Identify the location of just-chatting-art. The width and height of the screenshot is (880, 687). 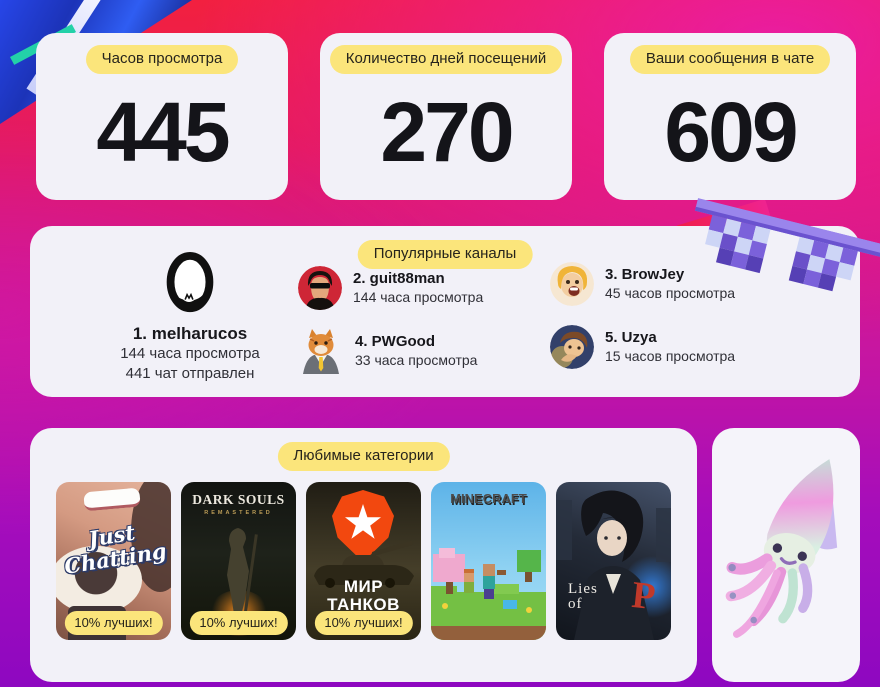
(112, 499).